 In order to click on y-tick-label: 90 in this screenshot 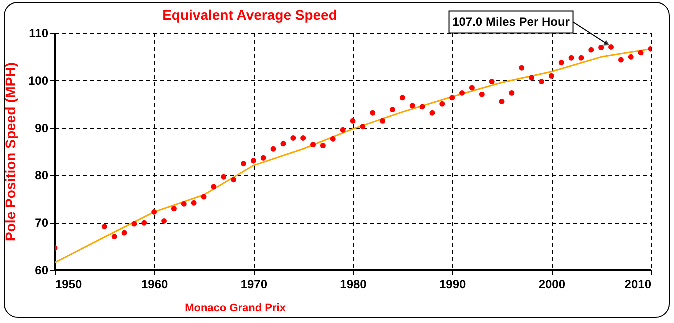, I will do `click(42, 128)`.